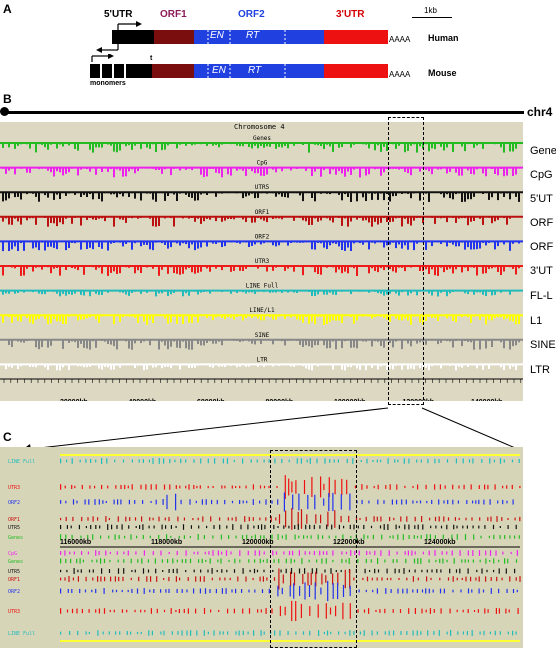 This screenshot has width=556, height=648. Describe the element at coordinates (350, 14) in the screenshot. I see `utr3-title: 3'UTR` at that location.